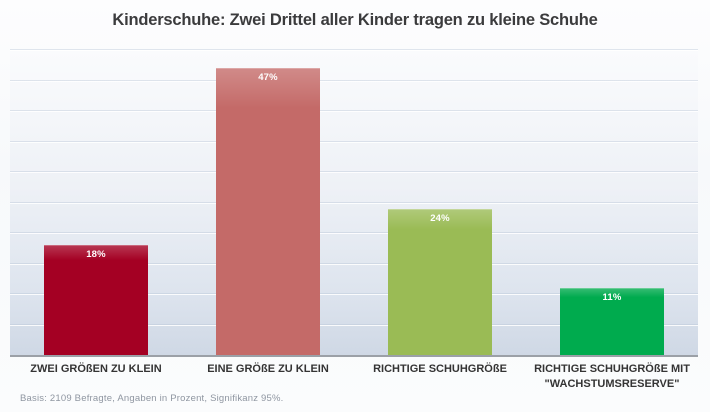 The width and height of the screenshot is (710, 412). What do you see at coordinates (440, 281) in the screenshot?
I see `bar: 24%` at bounding box center [440, 281].